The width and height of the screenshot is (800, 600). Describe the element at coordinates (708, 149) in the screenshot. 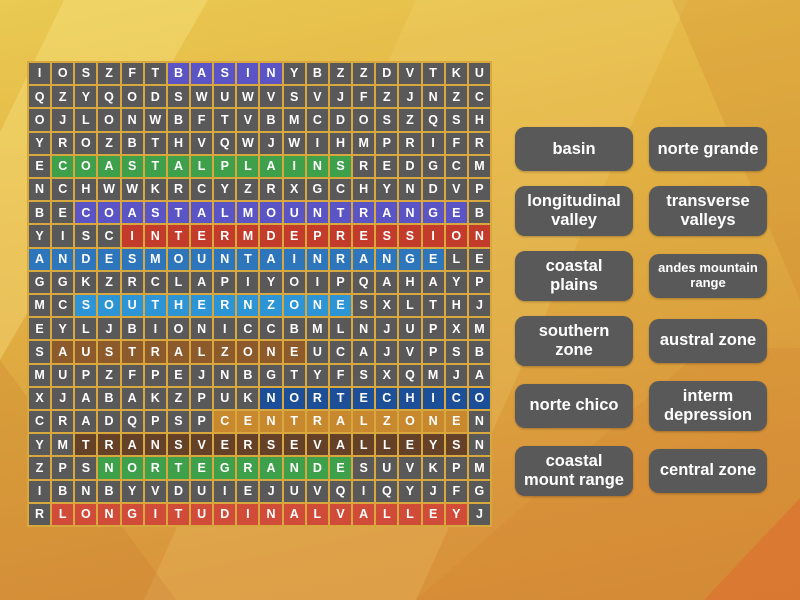

I see `word-button-norte-grande: norte grande` at that location.